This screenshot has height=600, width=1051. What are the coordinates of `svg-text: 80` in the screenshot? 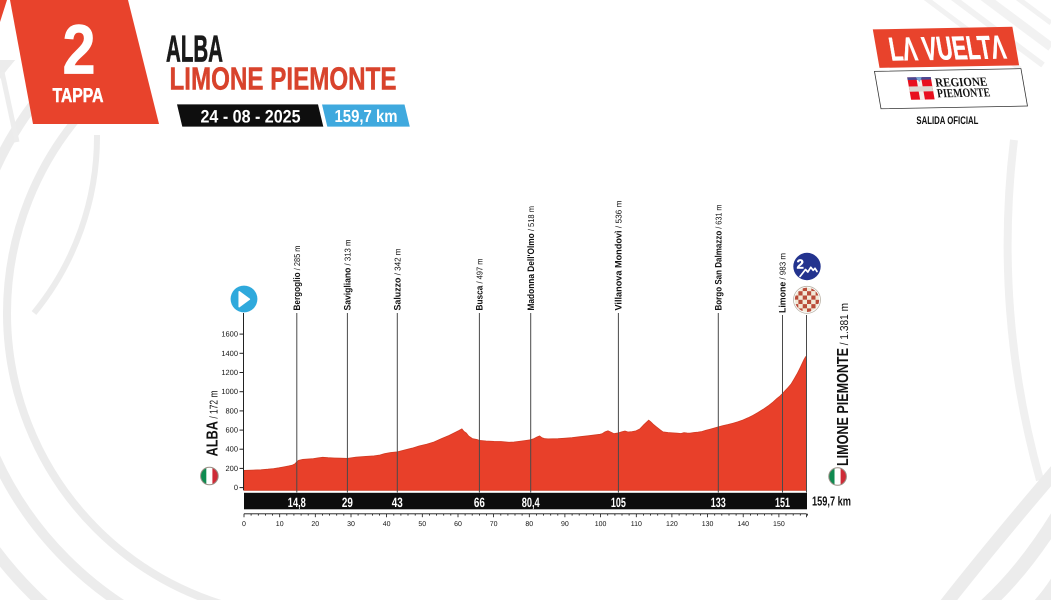 It's located at (529, 524).